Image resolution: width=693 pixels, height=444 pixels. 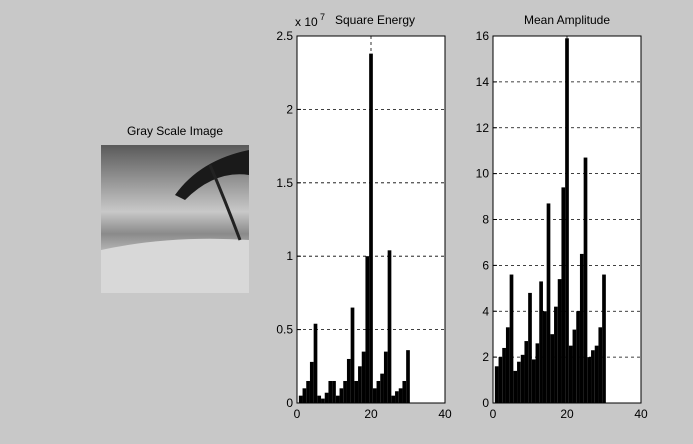 What do you see at coordinates (483, 128) in the screenshot?
I see `y-tick-label: 12` at bounding box center [483, 128].